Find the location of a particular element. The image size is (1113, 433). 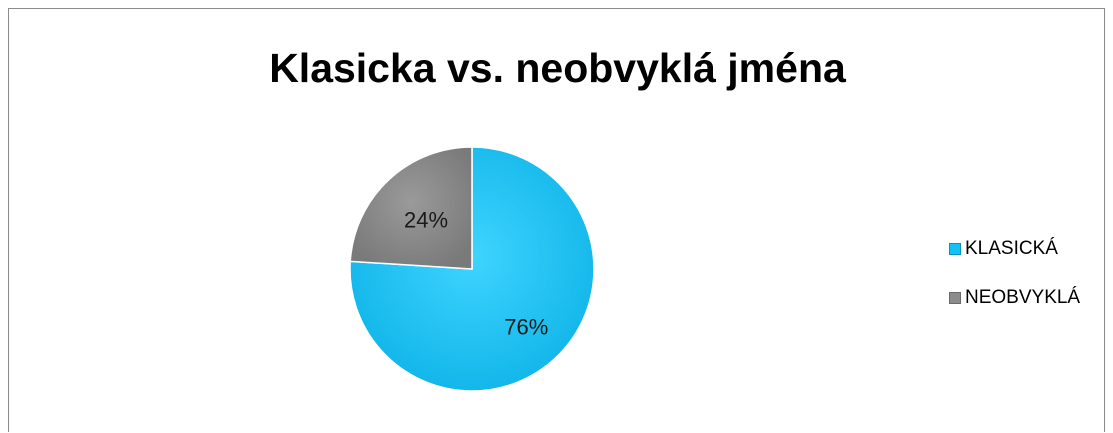

pie-chart: 76% 24% is located at coordinates (472, 269).